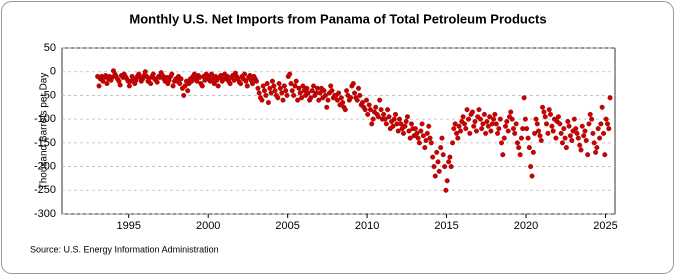  I want to click on x-tick-label: 2015, so click(446, 226).